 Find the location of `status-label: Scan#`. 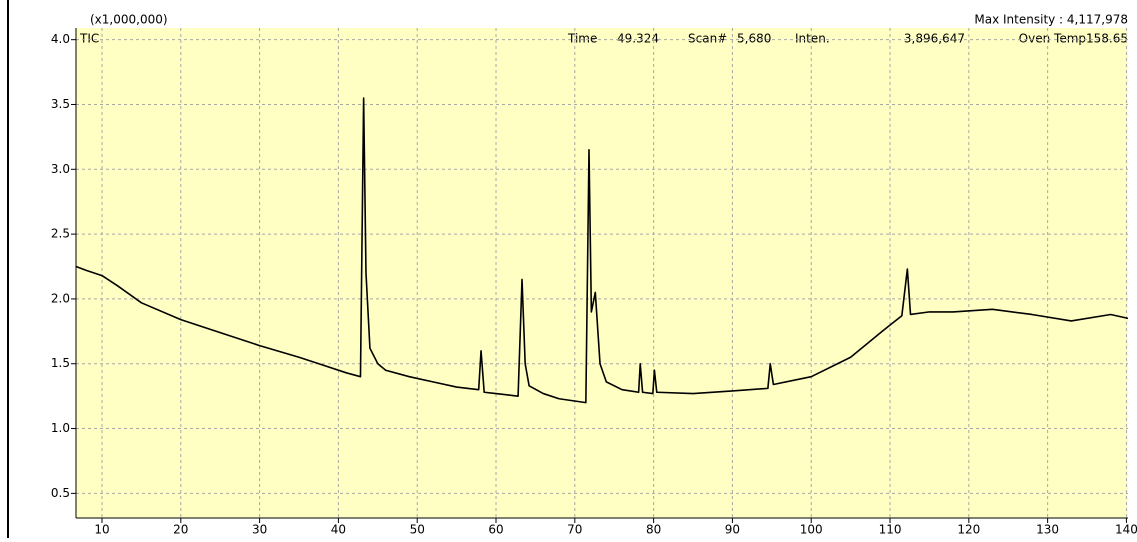

status-label: Scan# is located at coordinates (707, 39).